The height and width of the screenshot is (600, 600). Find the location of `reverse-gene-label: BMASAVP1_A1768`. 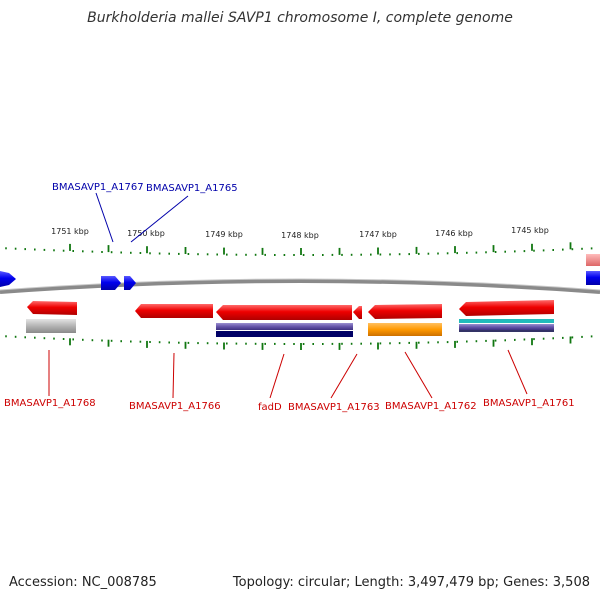

reverse-gene-label: BMASAVP1_A1768 is located at coordinates (50, 403).